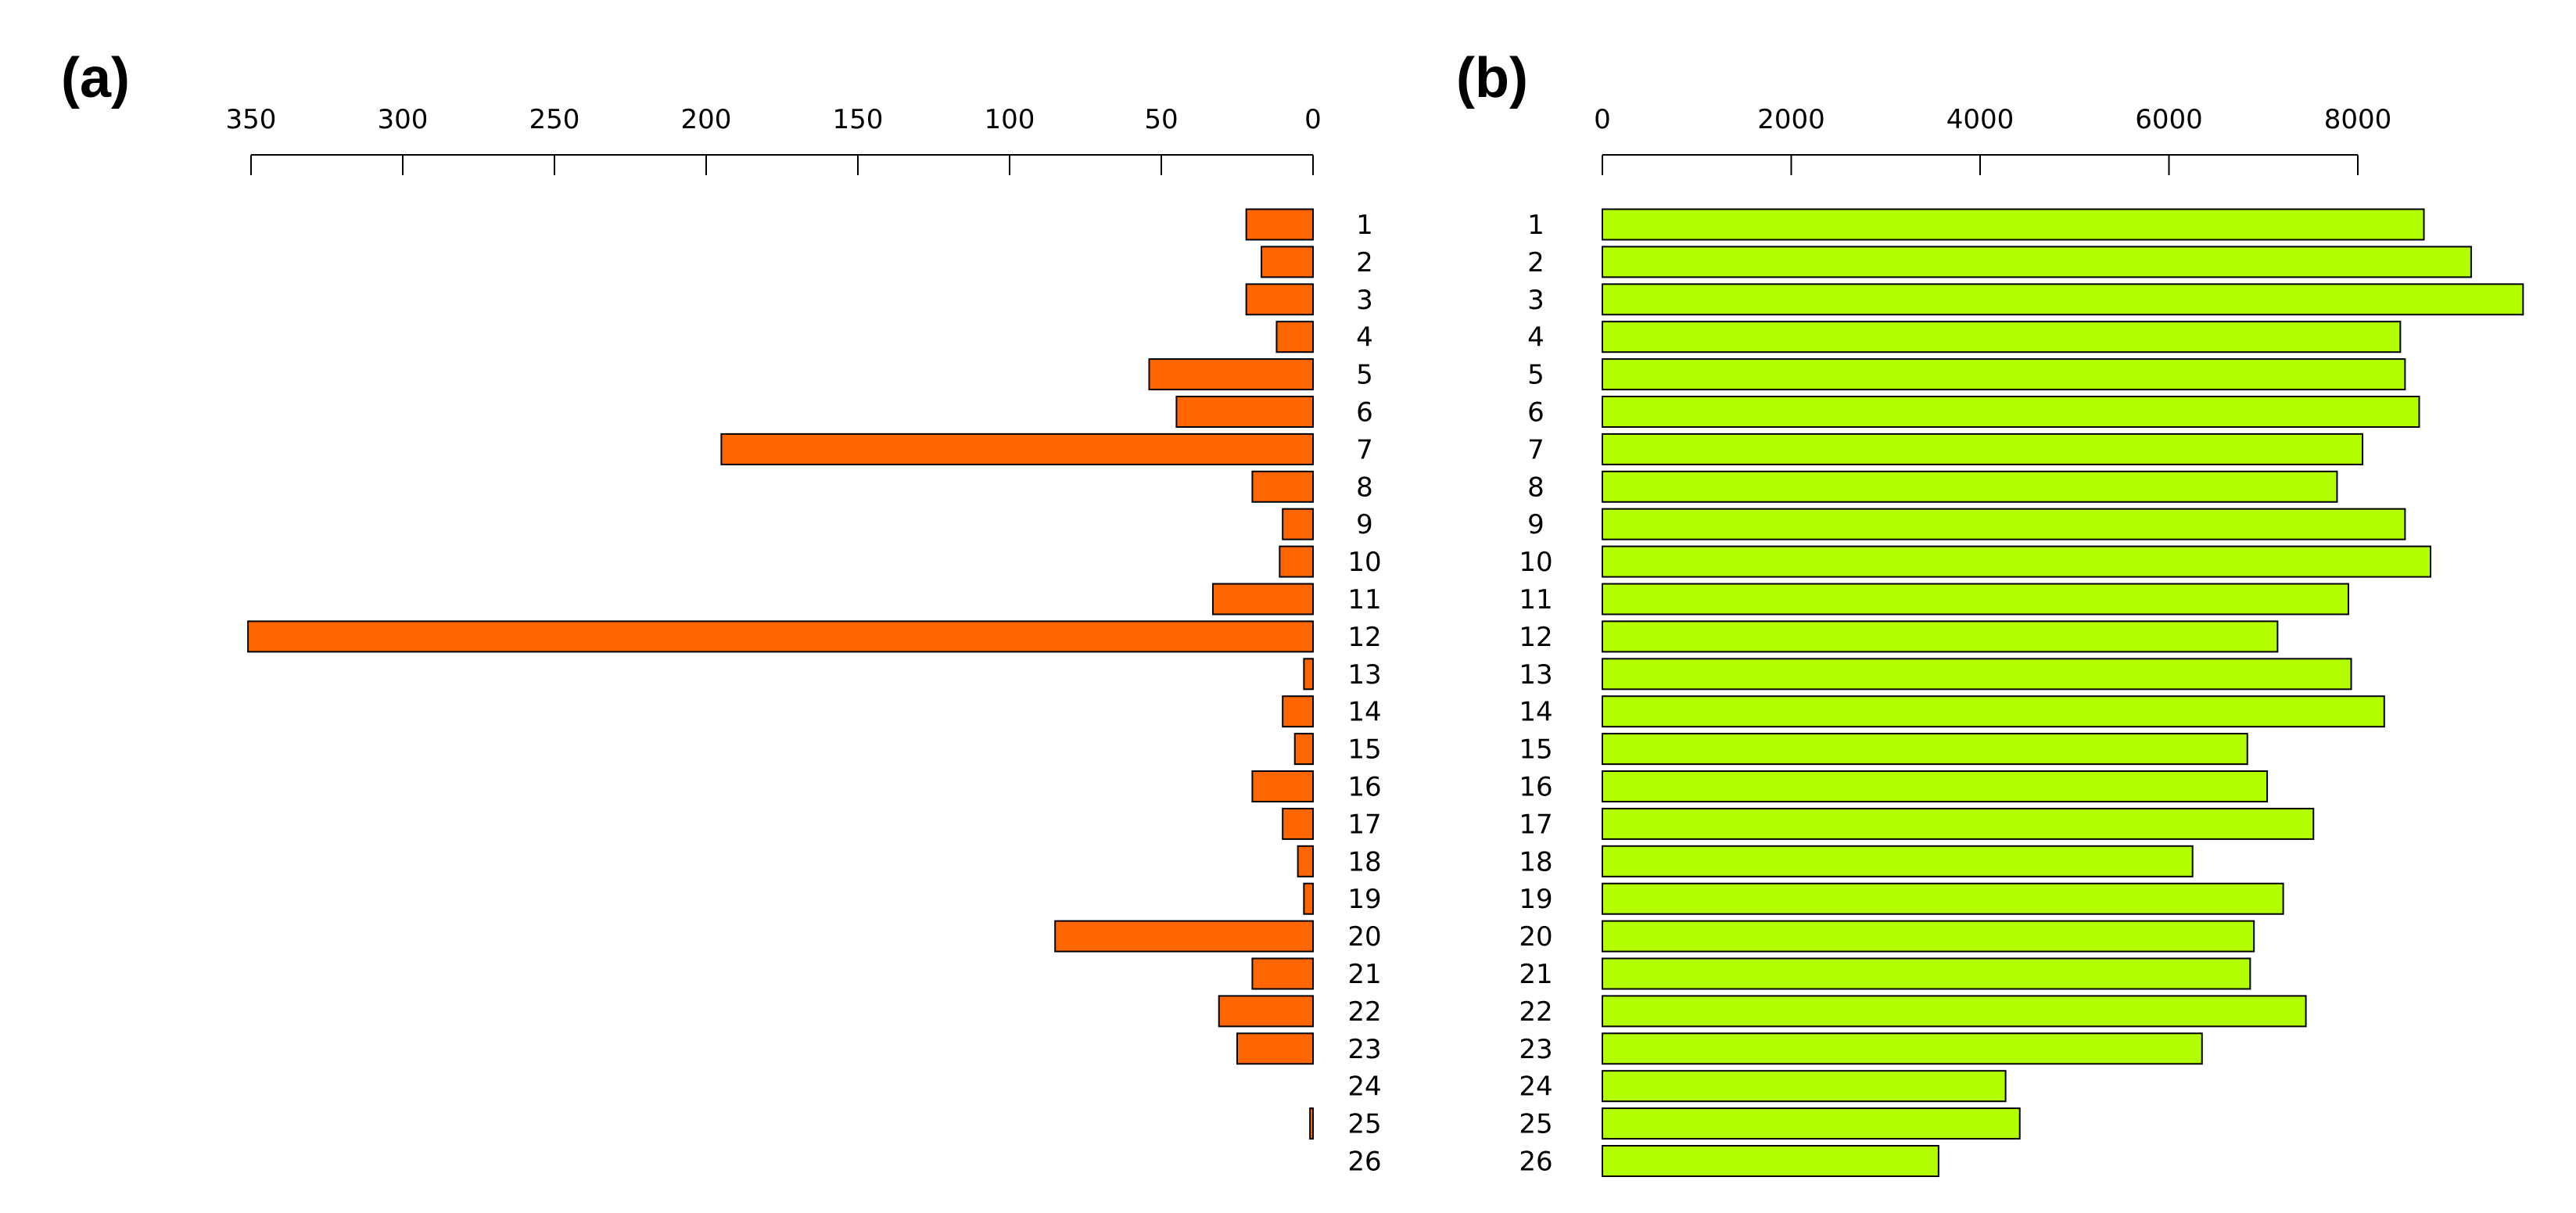 The height and width of the screenshot is (1213, 2576). I want to click on panel-a-tick-label: 100, so click(1010, 119).